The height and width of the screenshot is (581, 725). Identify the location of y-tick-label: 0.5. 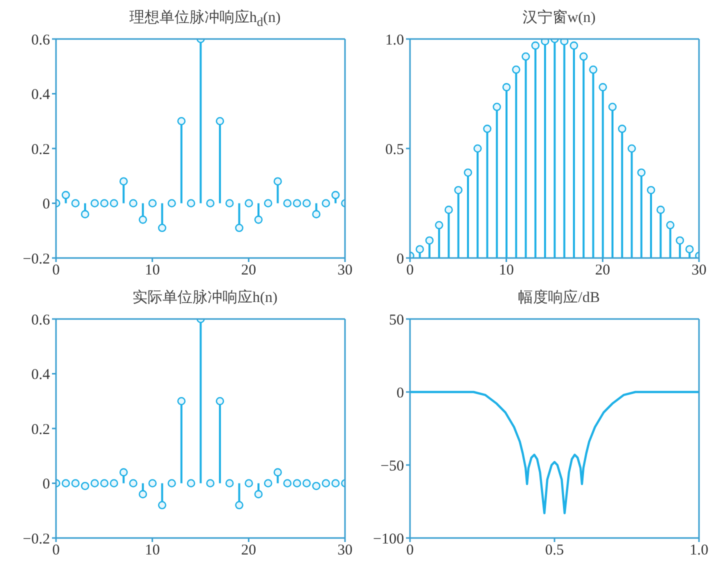
(394, 150).